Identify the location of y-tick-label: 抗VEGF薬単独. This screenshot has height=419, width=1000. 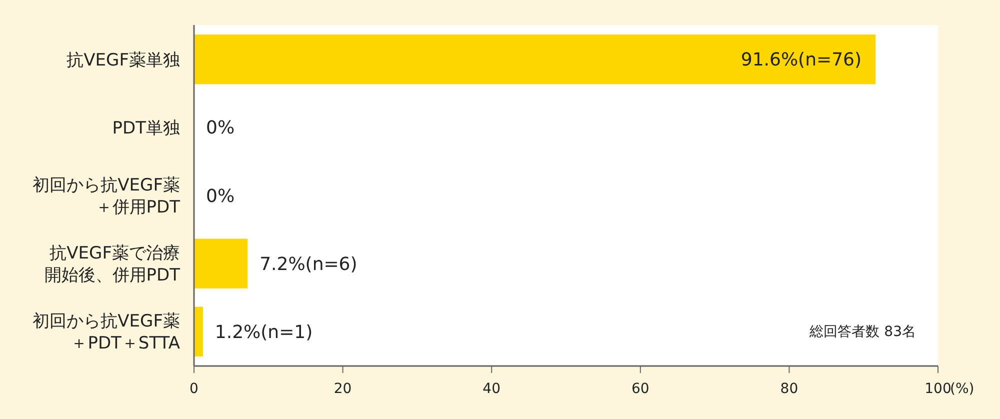
(123, 60).